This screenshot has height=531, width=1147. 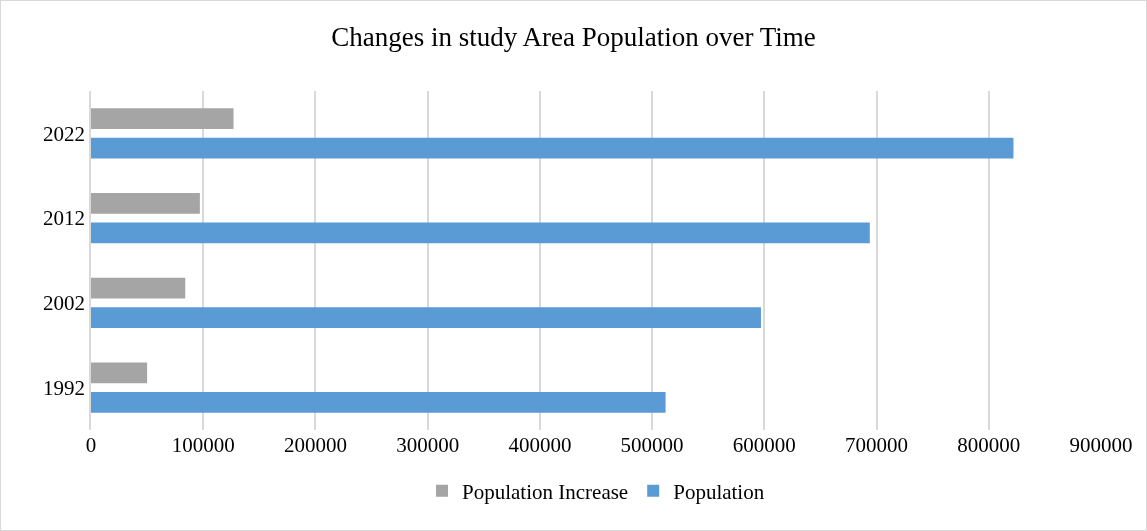 I want to click on y-tick-label: 2002, so click(x=64, y=303).